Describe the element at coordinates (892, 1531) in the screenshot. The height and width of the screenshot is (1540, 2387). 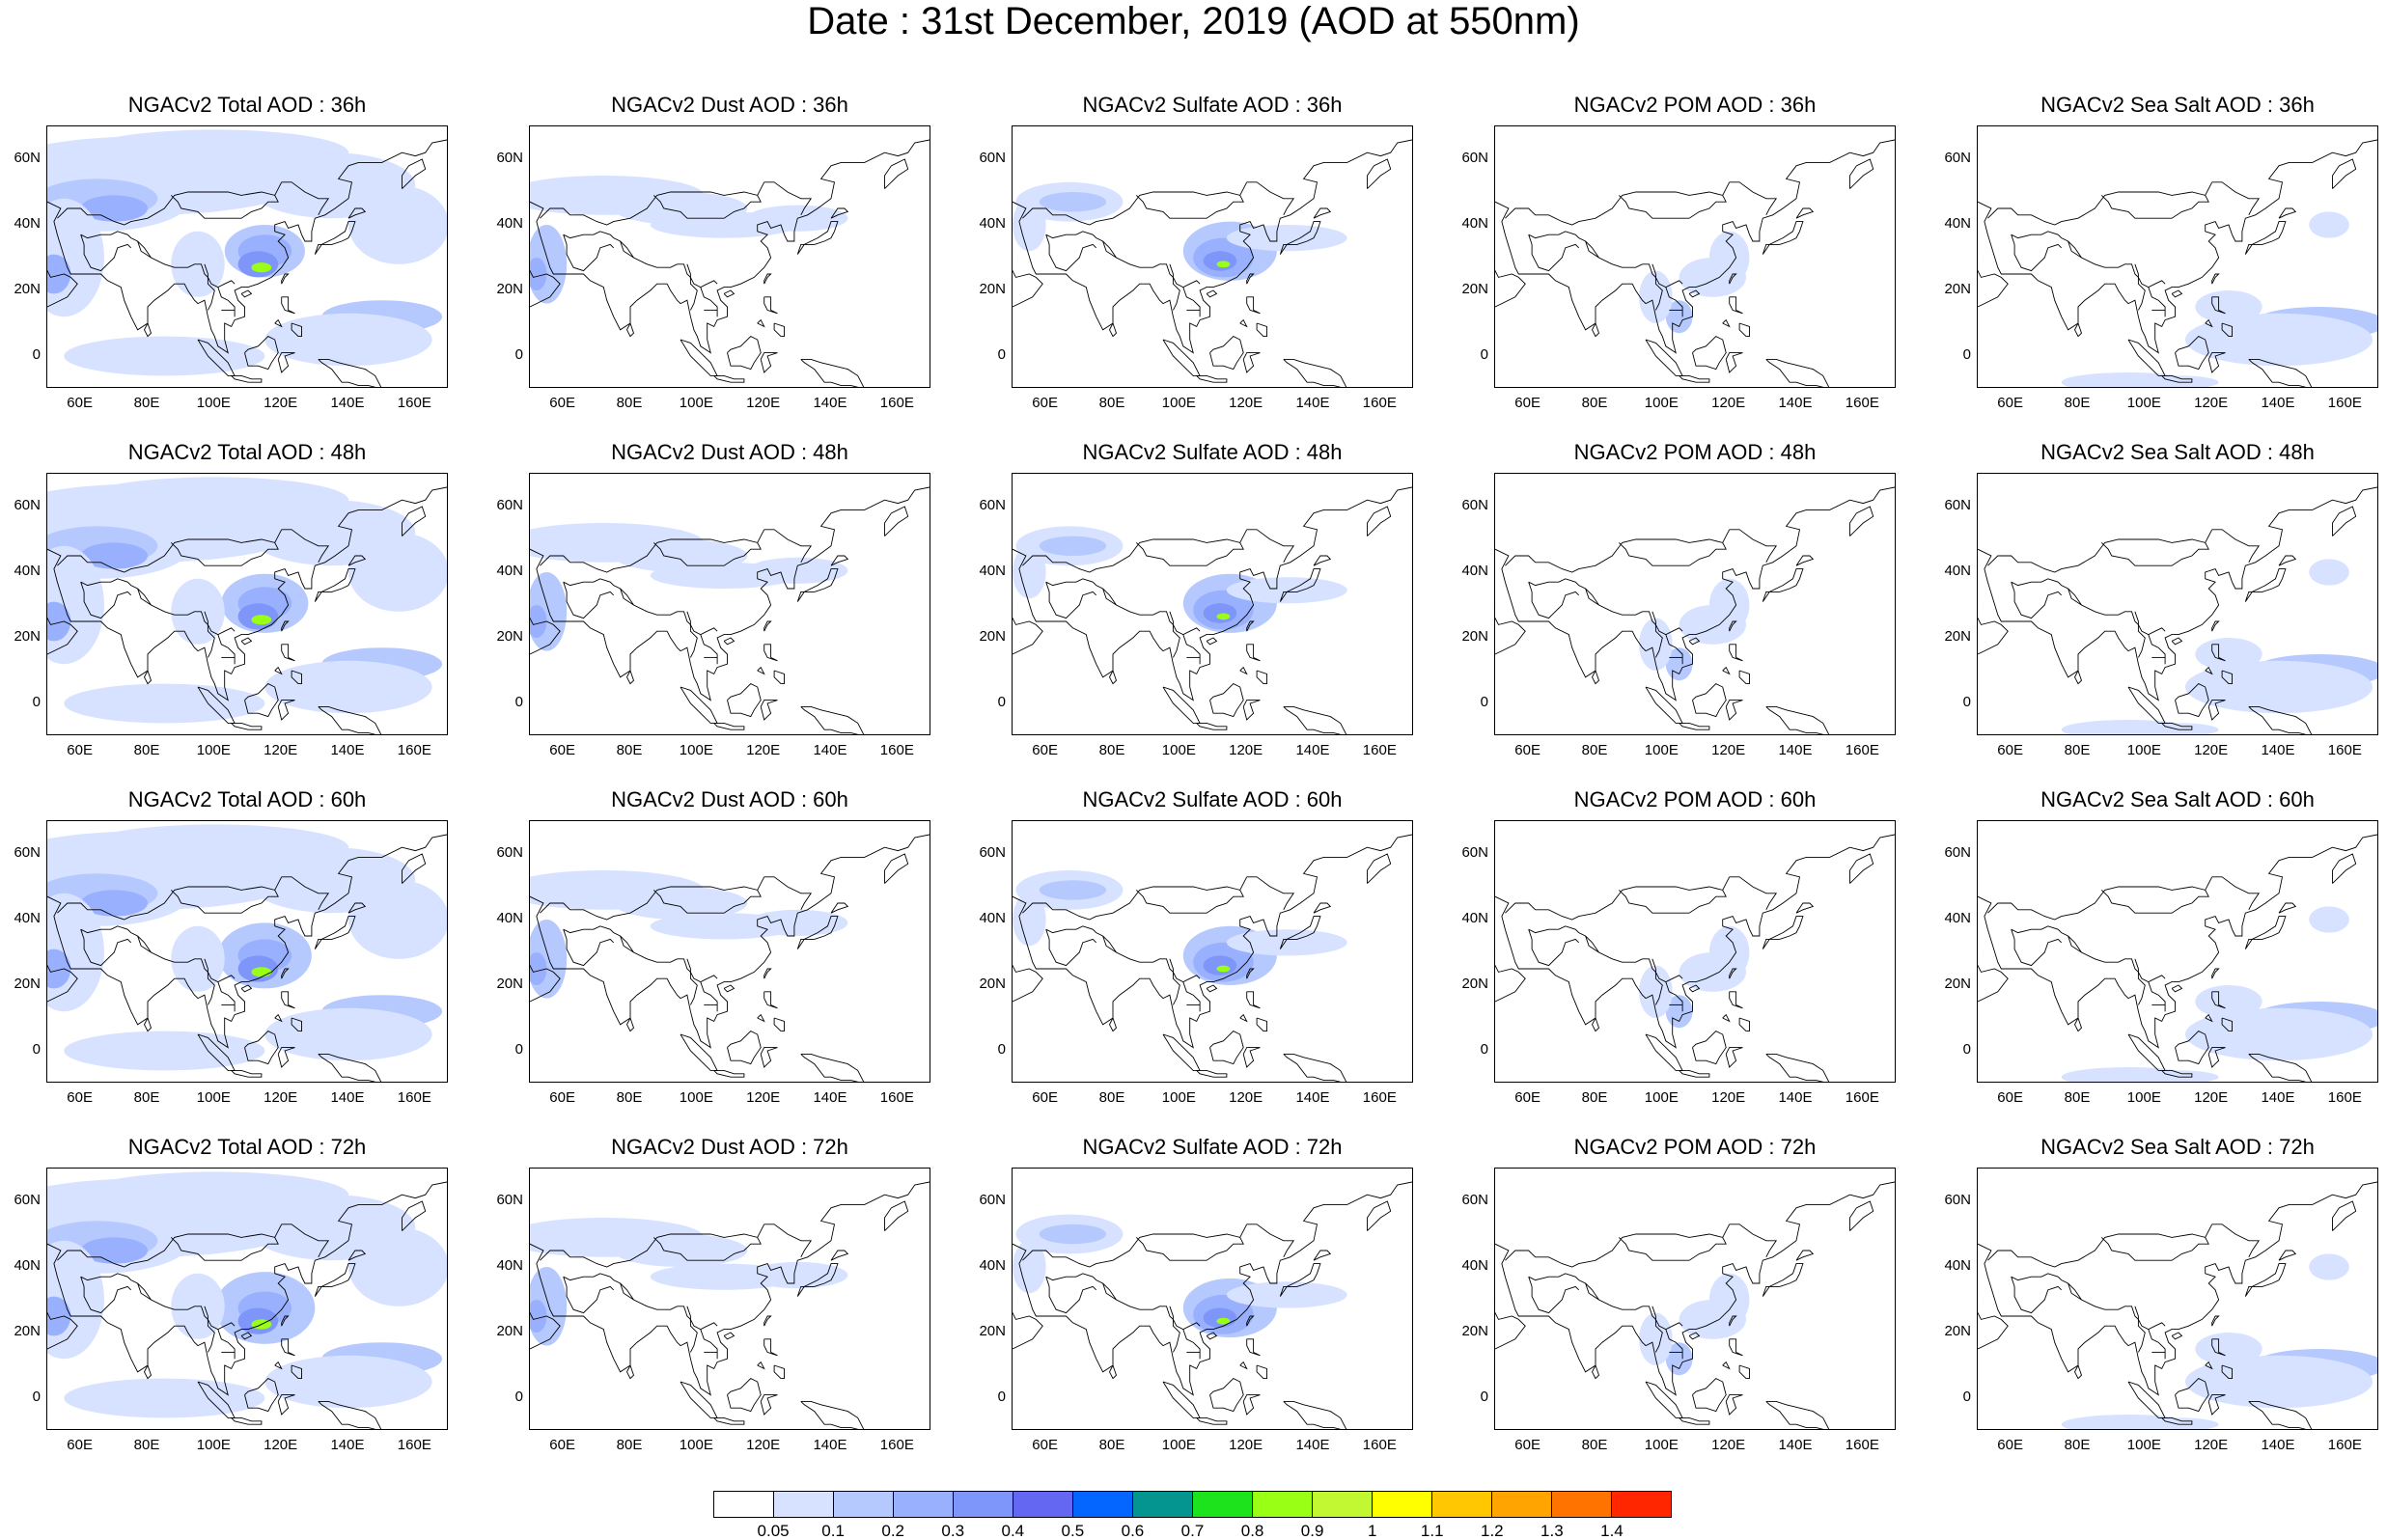
I see `colorbar-label: 0.2` at that location.